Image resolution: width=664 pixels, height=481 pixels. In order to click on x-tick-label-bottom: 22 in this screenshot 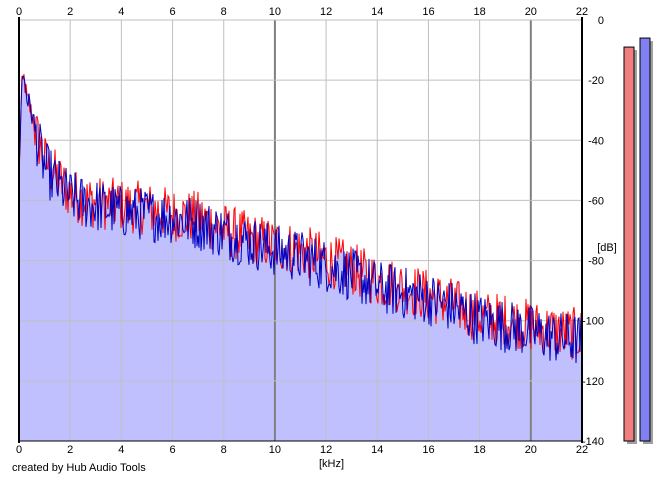, I will do `click(582, 450)`.